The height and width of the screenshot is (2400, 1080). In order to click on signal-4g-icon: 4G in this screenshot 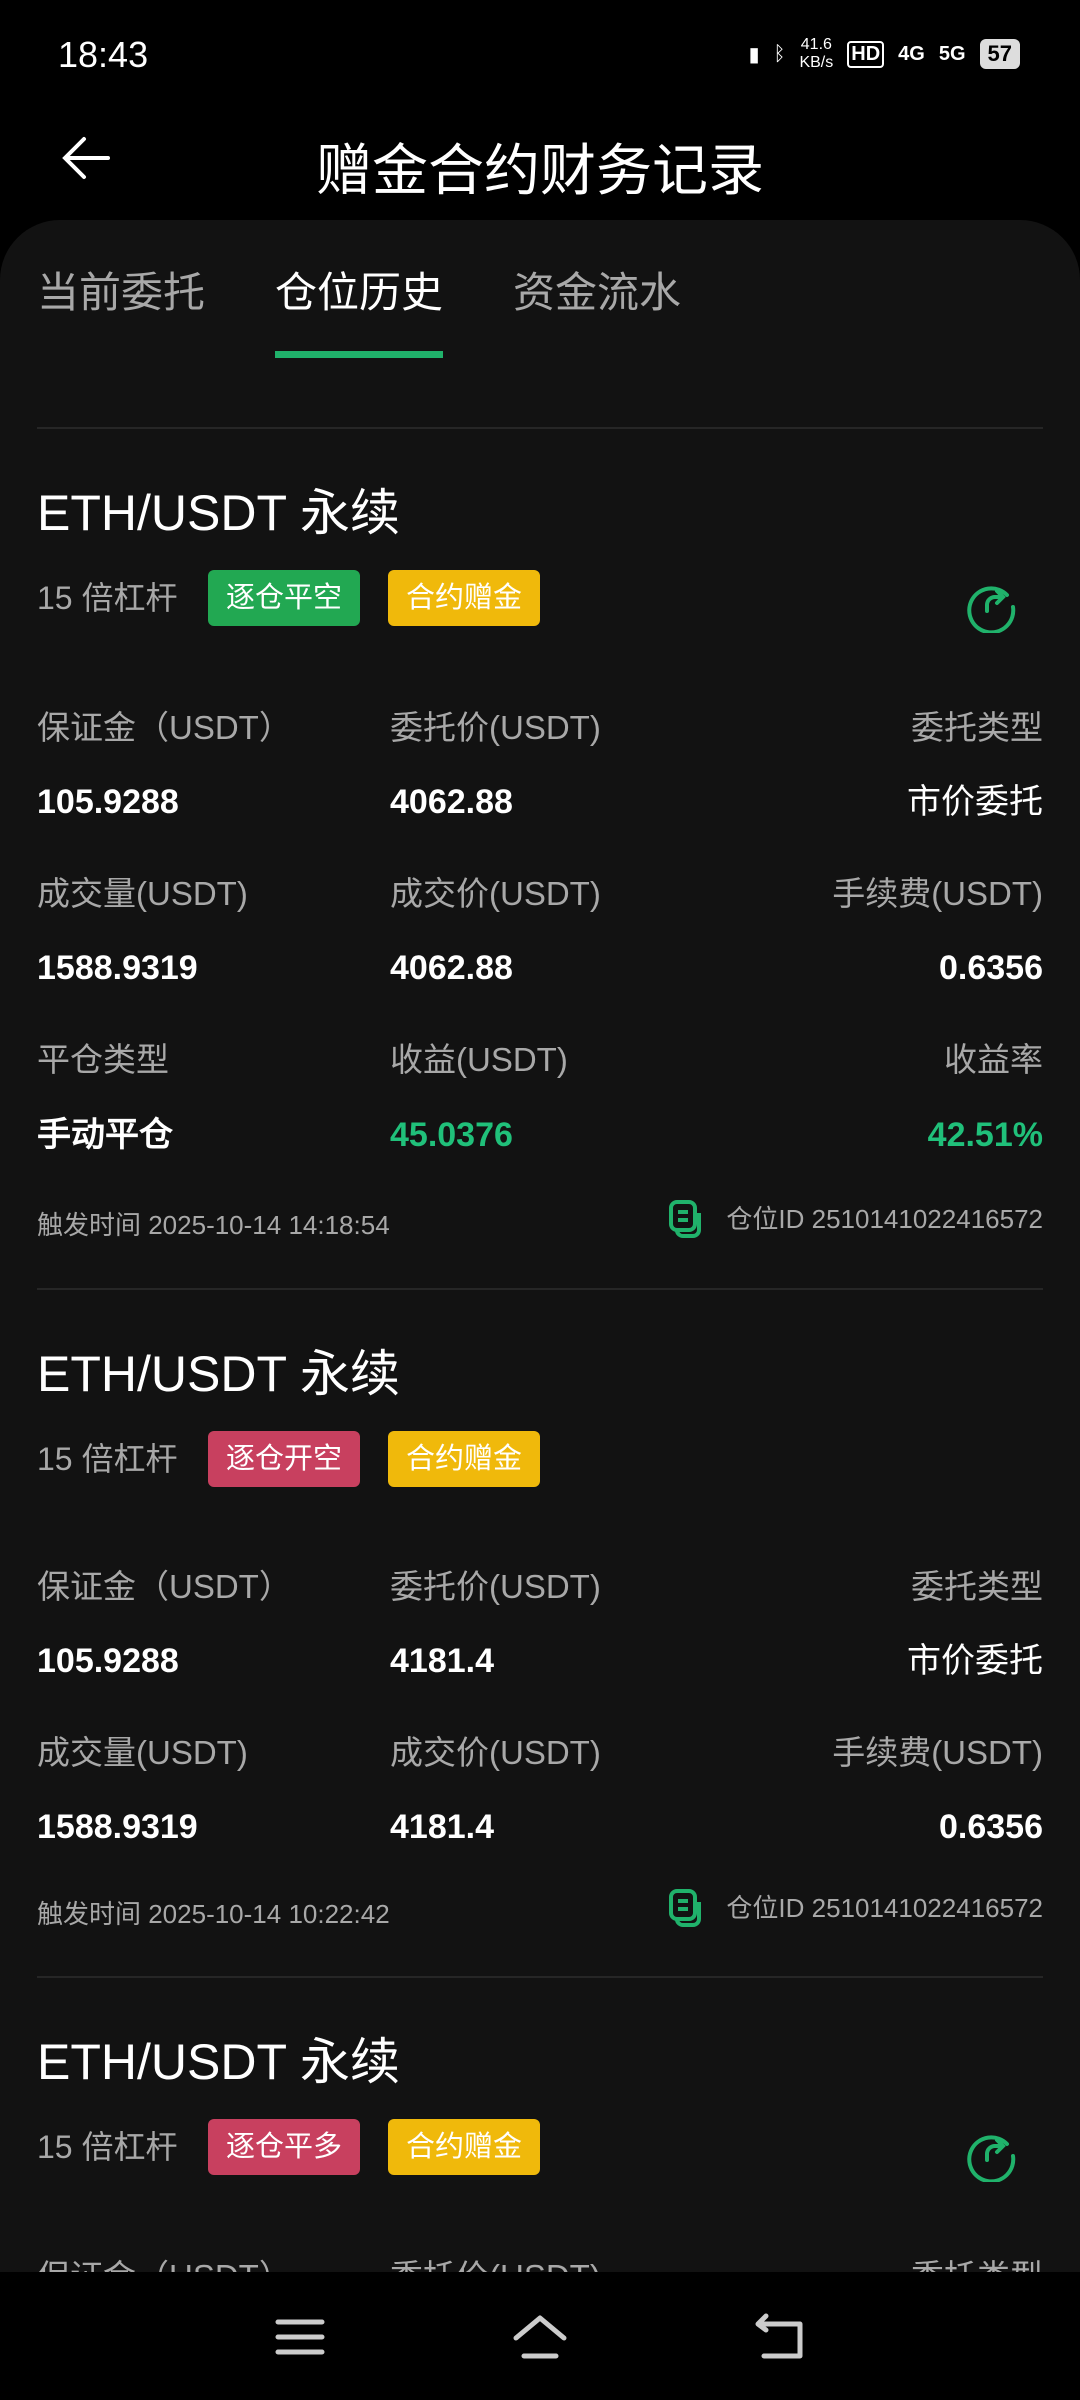, I will do `click(911, 53)`.